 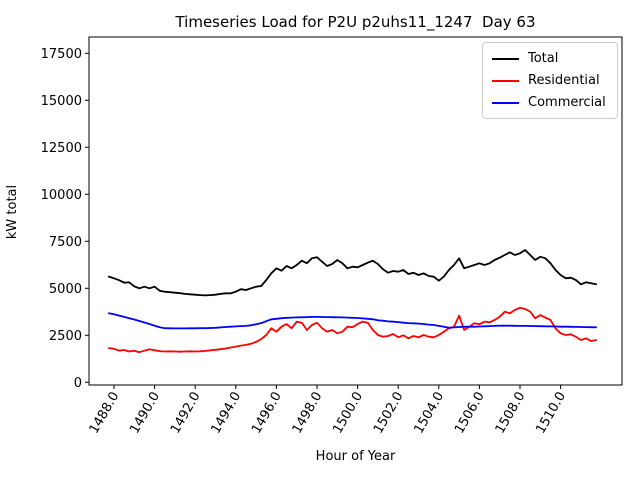 I want to click on y-tick-label: 12500, so click(x=61, y=148).